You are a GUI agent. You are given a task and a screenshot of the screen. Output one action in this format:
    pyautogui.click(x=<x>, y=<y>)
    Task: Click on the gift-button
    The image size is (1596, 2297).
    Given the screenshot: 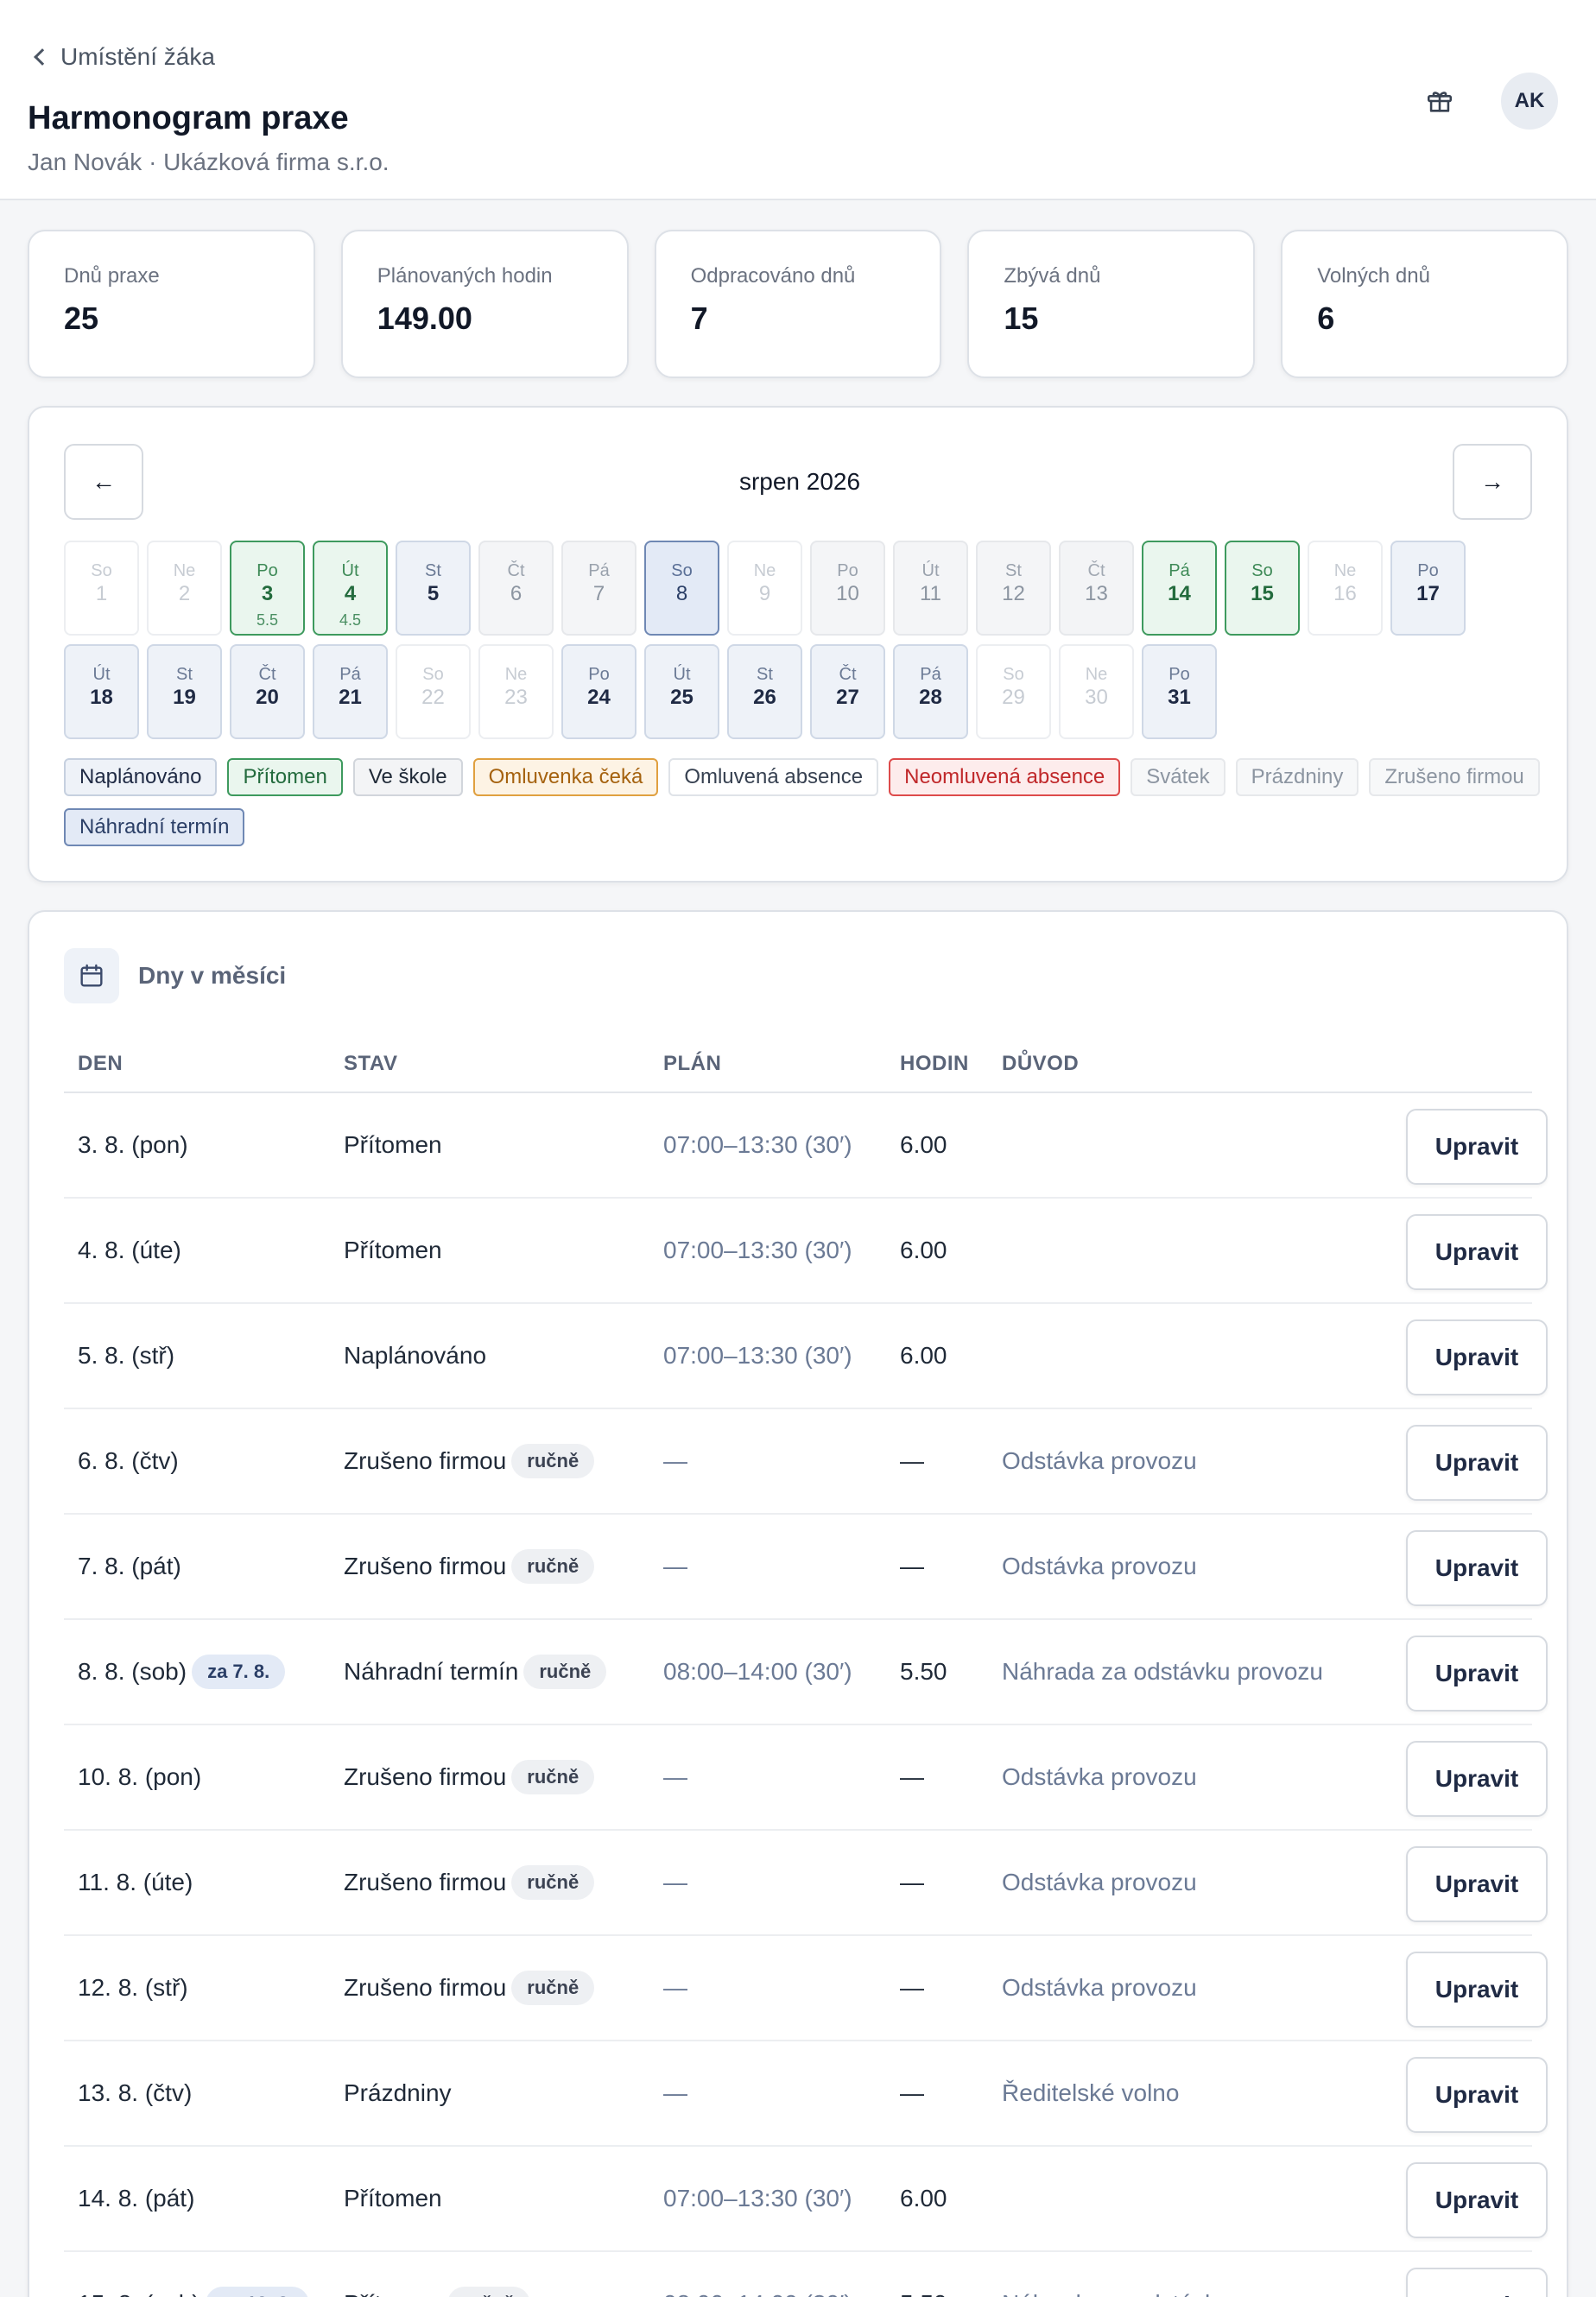 What is the action you would take?
    pyautogui.click(x=1439, y=101)
    